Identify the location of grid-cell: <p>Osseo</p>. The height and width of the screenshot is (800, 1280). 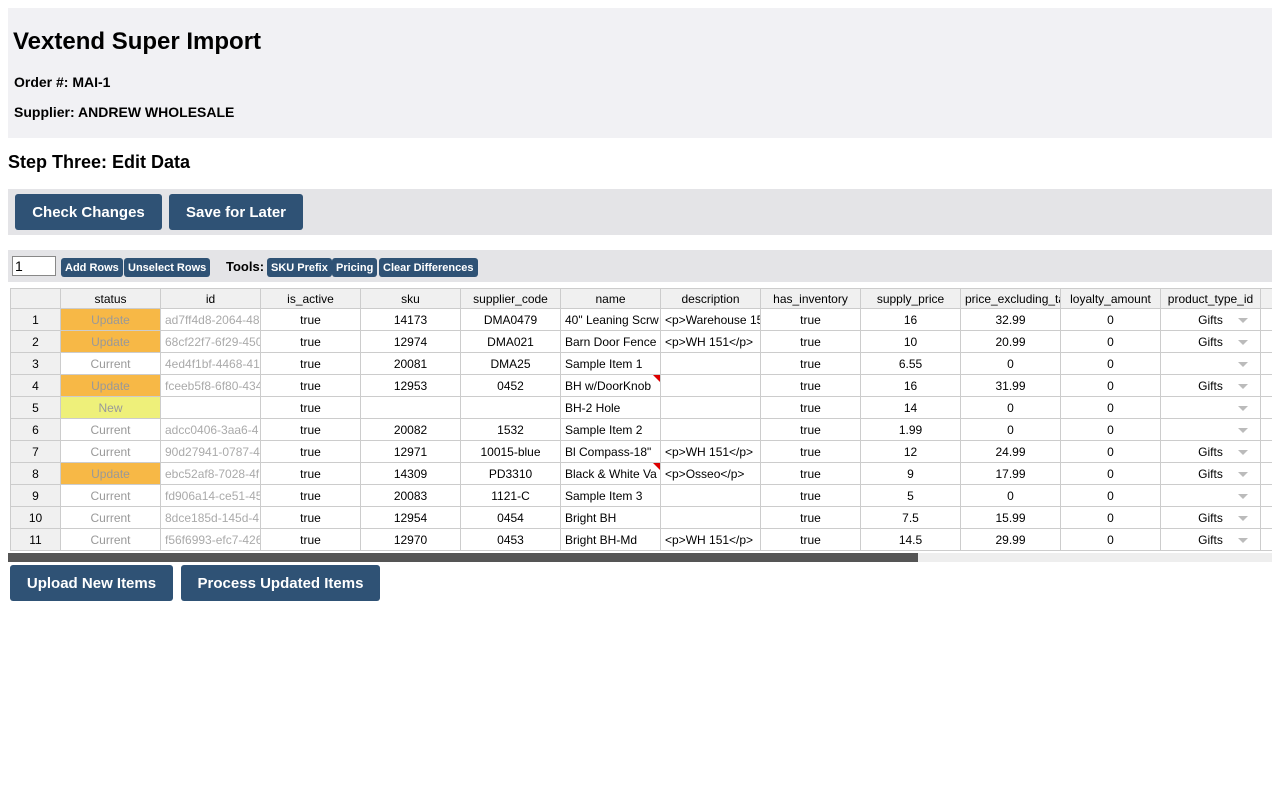
(710, 473).